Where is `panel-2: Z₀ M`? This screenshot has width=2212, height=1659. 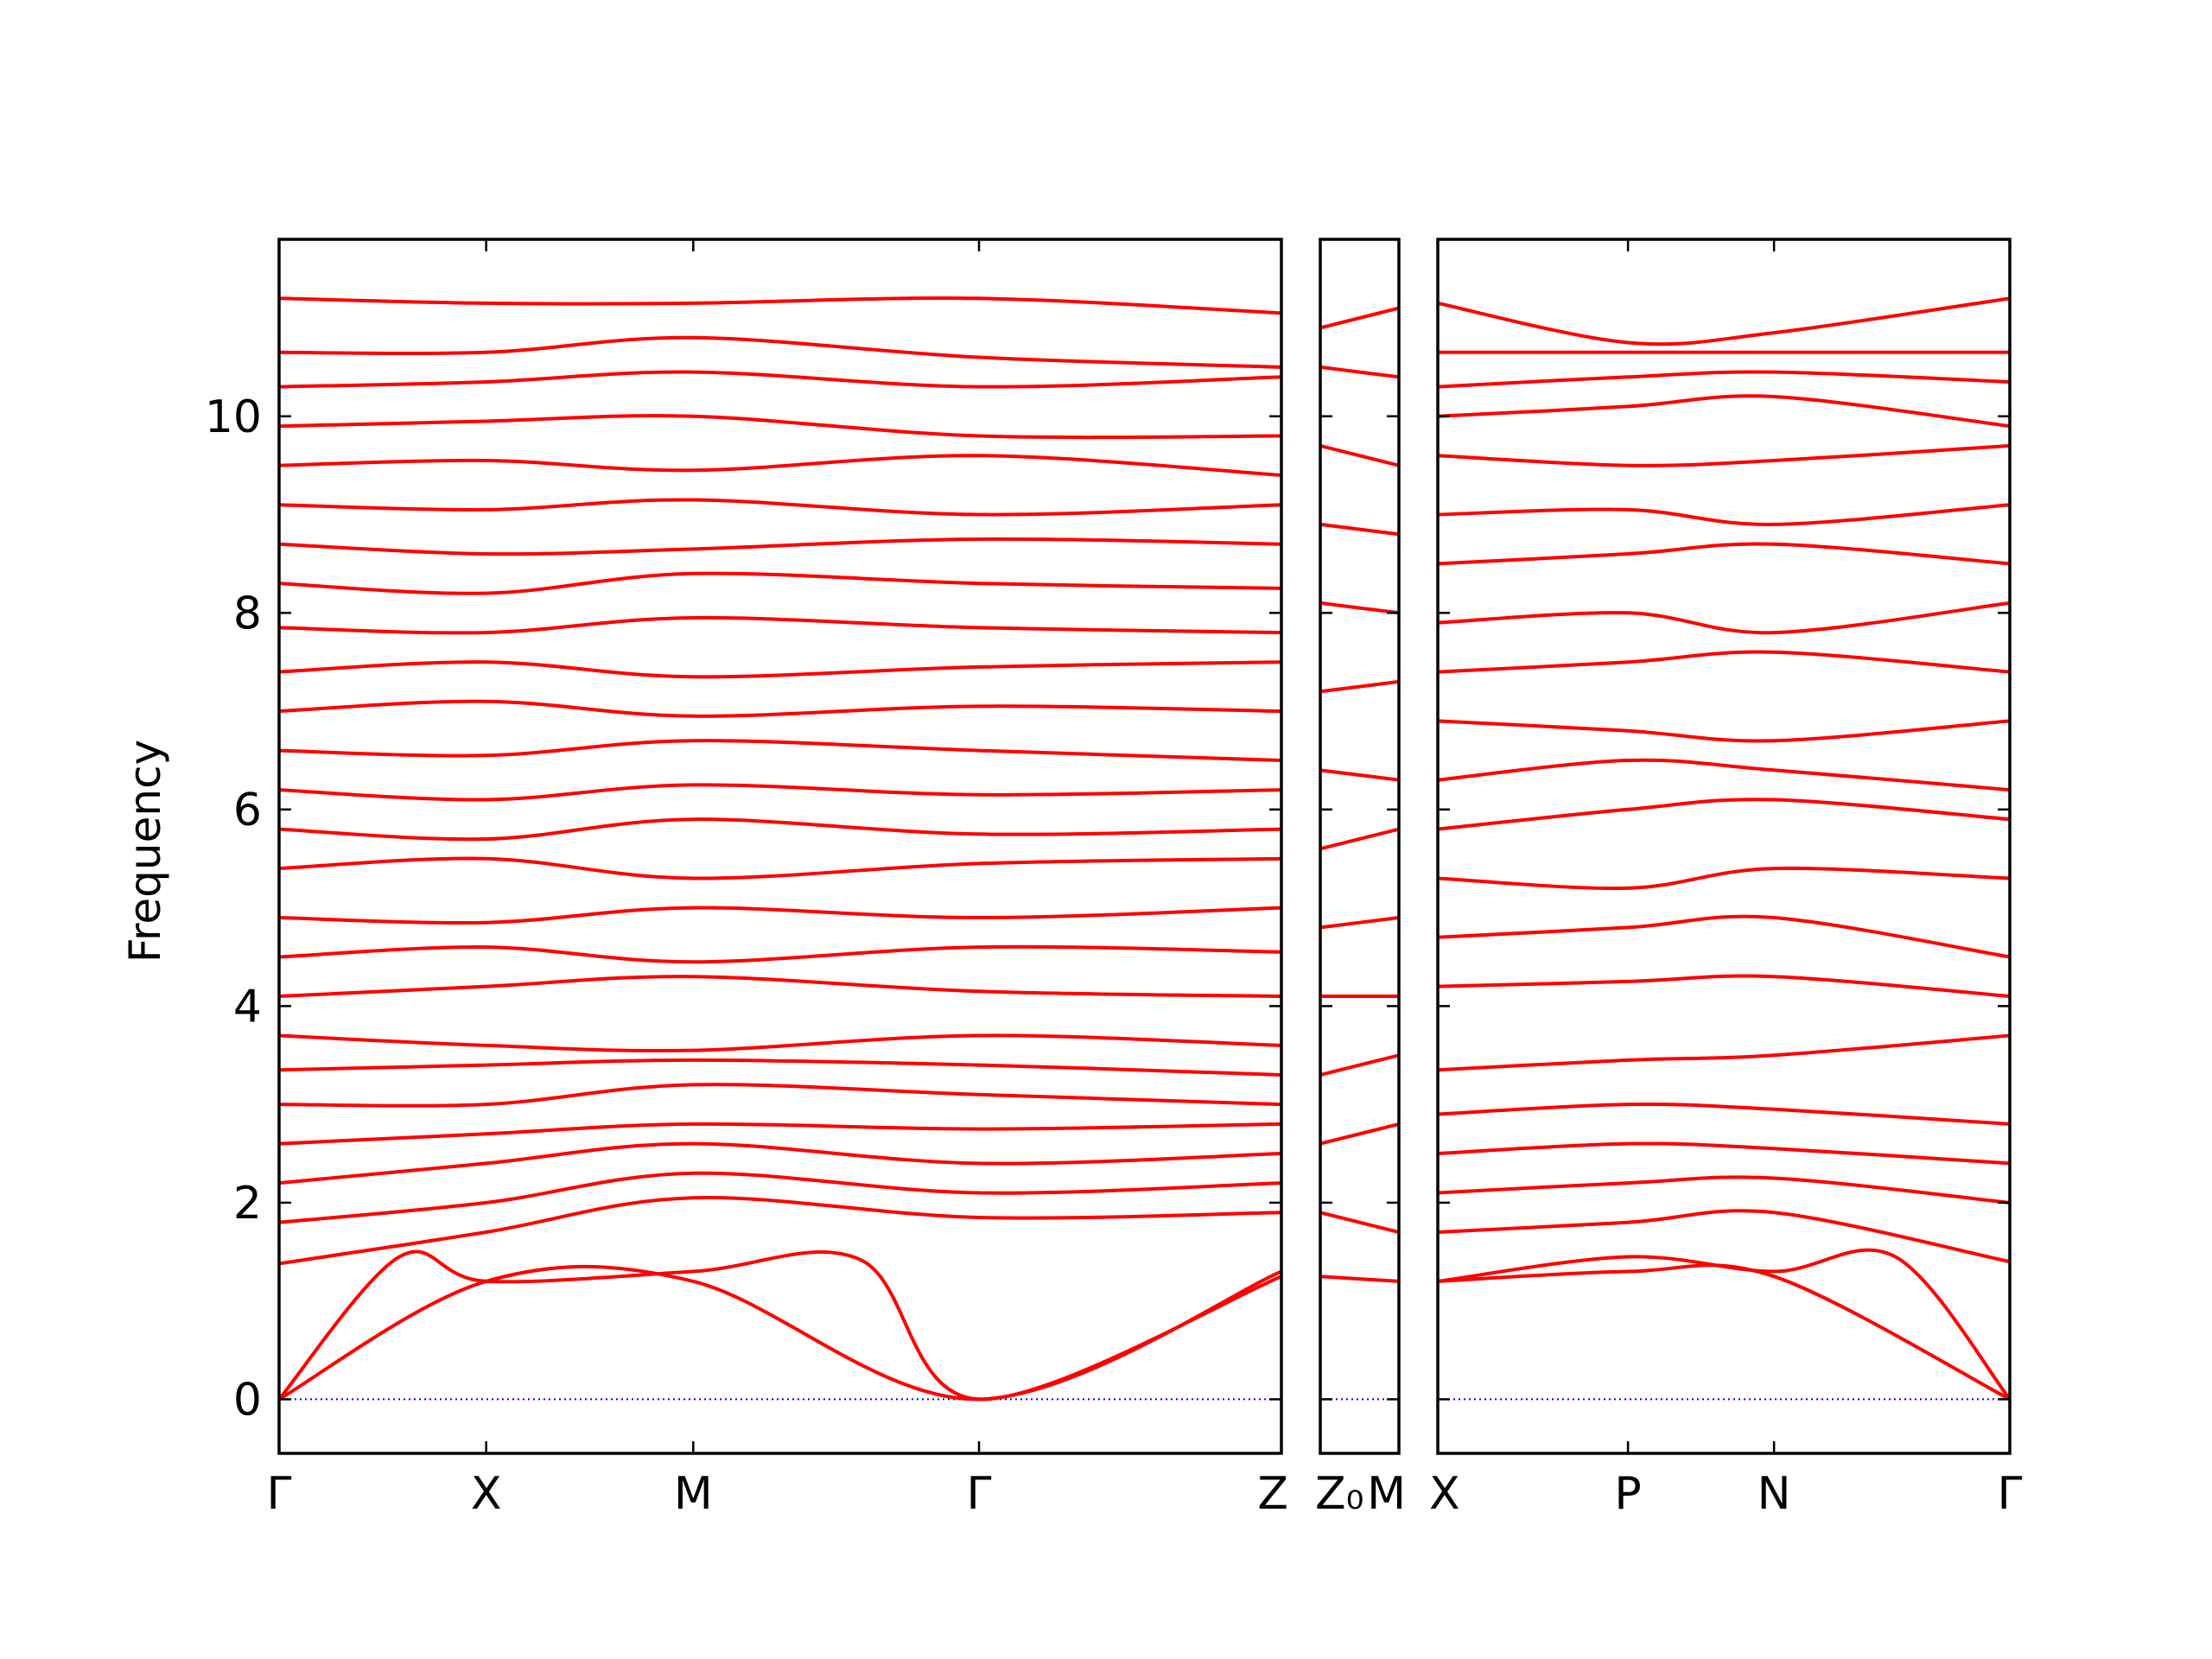
panel-2: Z₀ M is located at coordinates (1360, 879).